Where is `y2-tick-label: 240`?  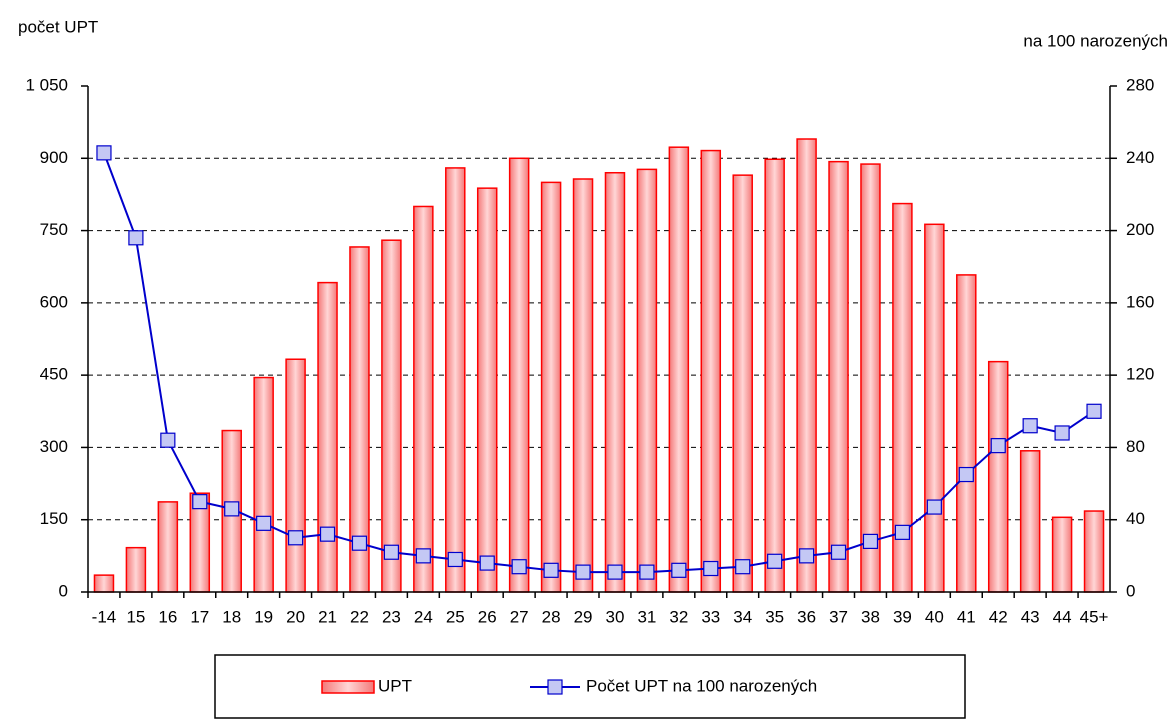
y2-tick-label: 240 is located at coordinates (1140, 157).